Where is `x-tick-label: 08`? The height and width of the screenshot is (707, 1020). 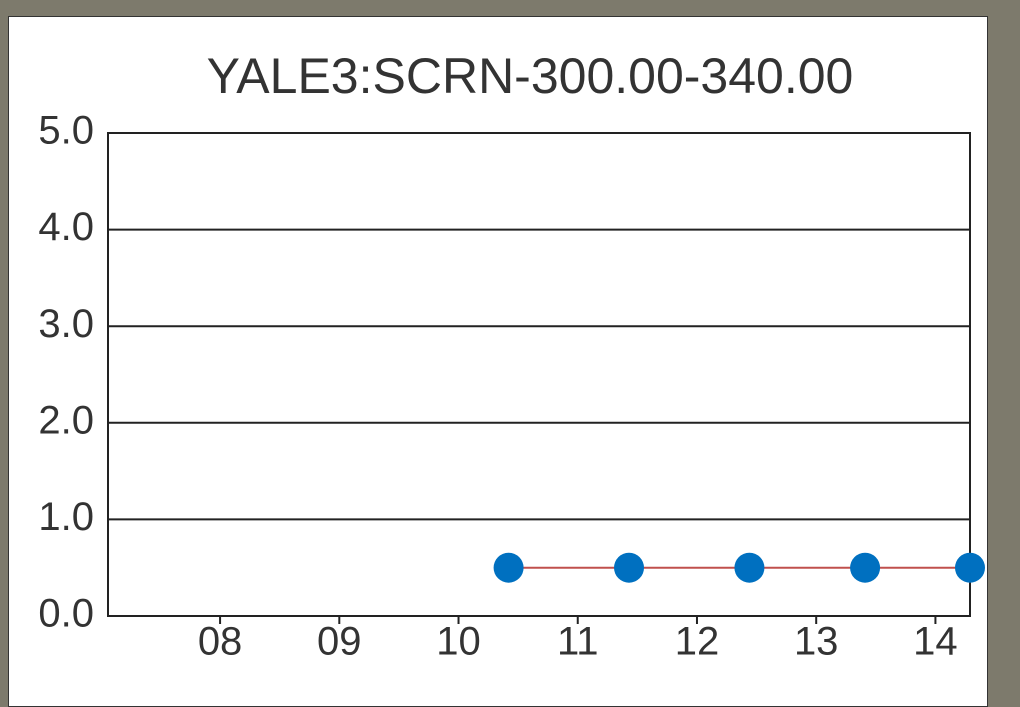
x-tick-label: 08 is located at coordinates (220, 642).